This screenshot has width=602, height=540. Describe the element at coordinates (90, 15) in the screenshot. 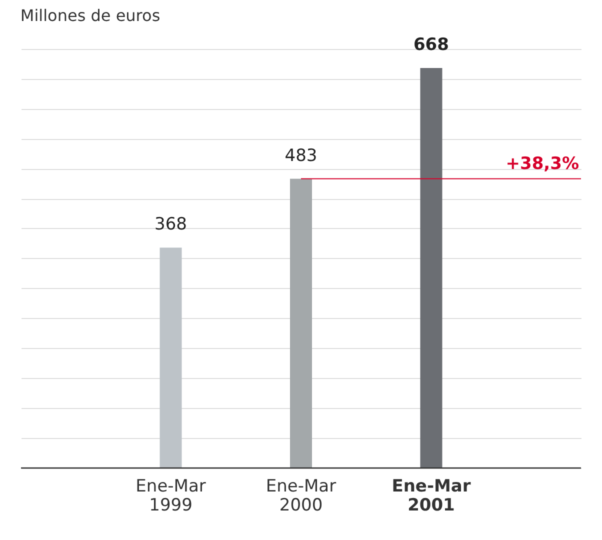

I see `chart-title: Millones de euros` at that location.